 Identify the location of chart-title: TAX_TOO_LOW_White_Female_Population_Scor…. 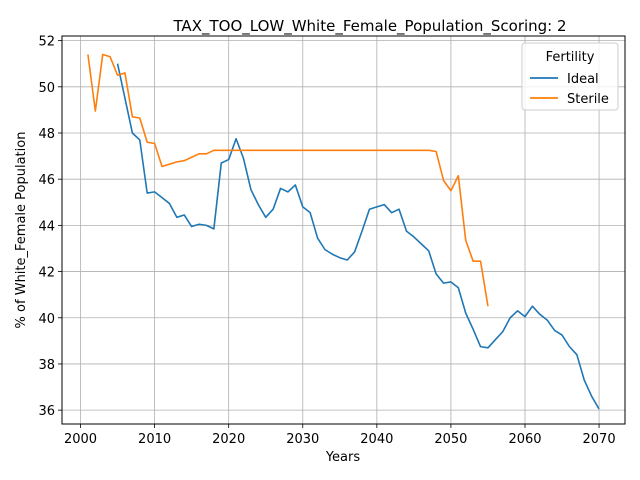
(369, 26).